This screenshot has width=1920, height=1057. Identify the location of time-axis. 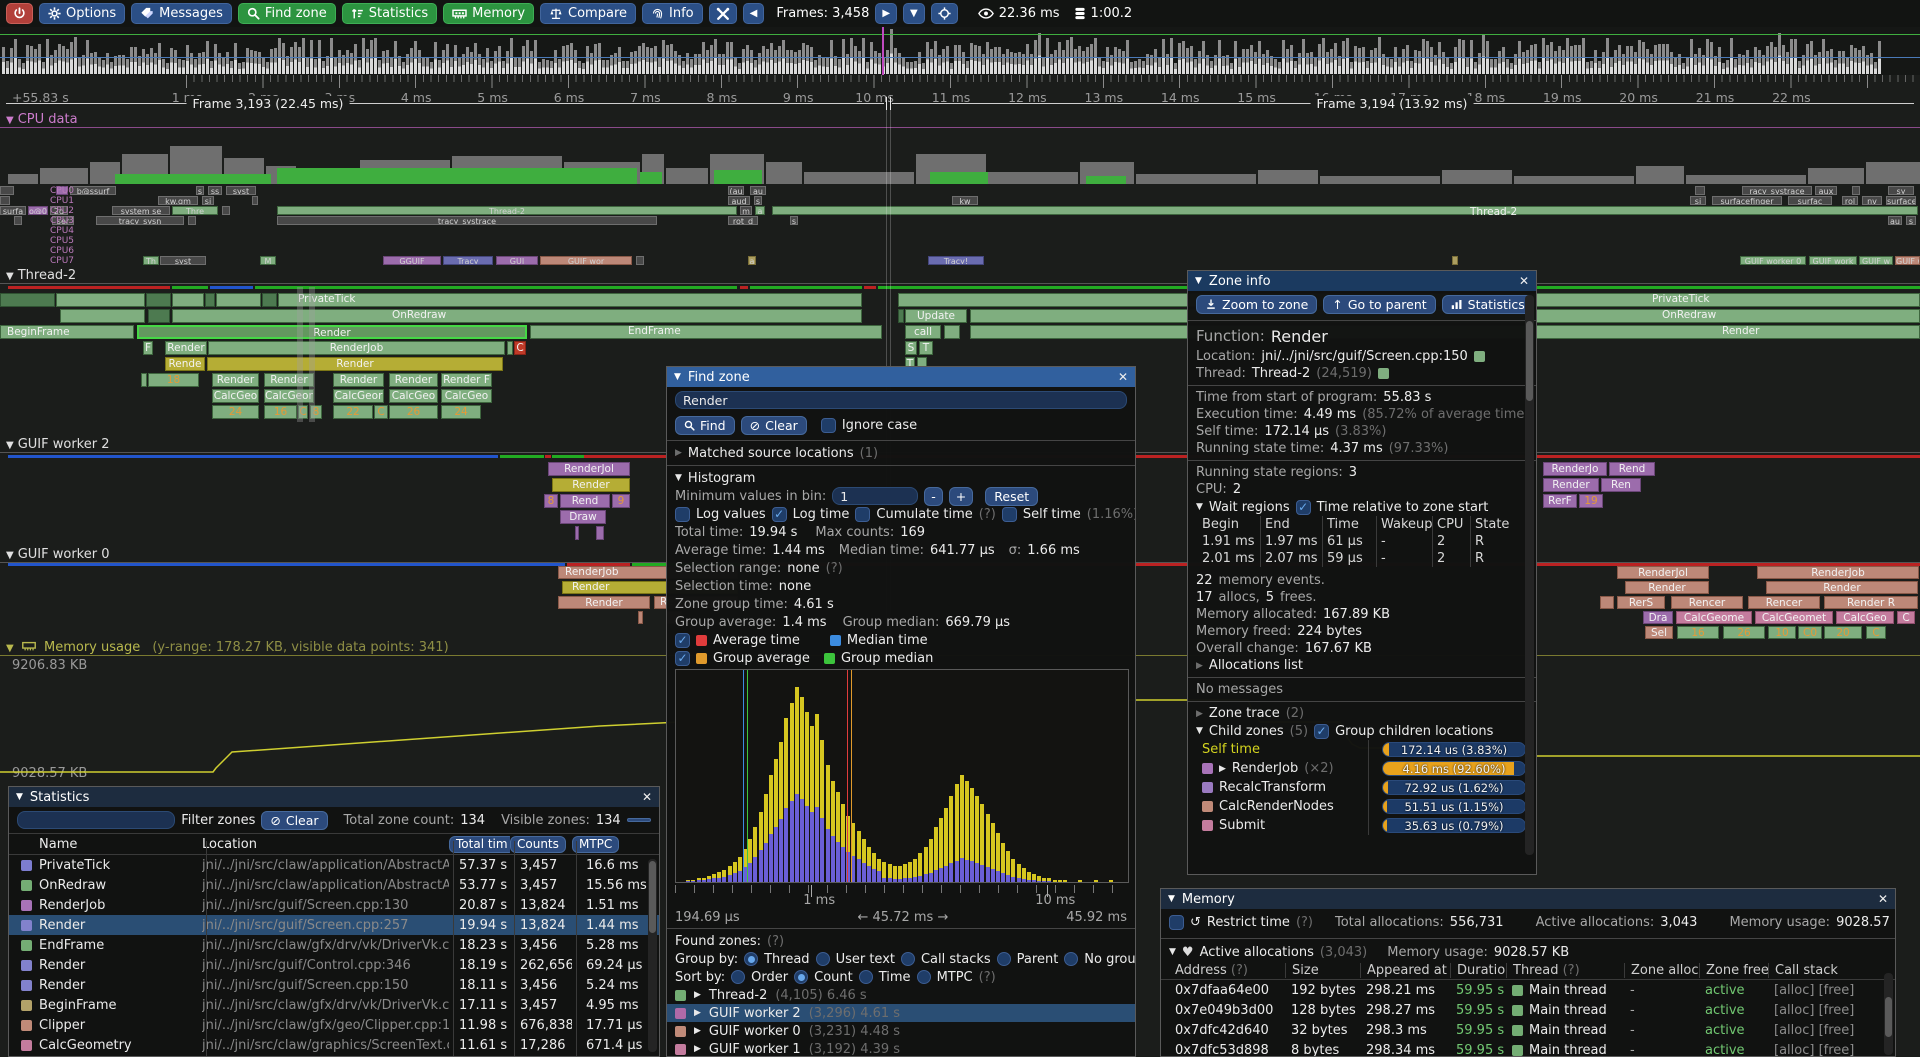
(960, 82).